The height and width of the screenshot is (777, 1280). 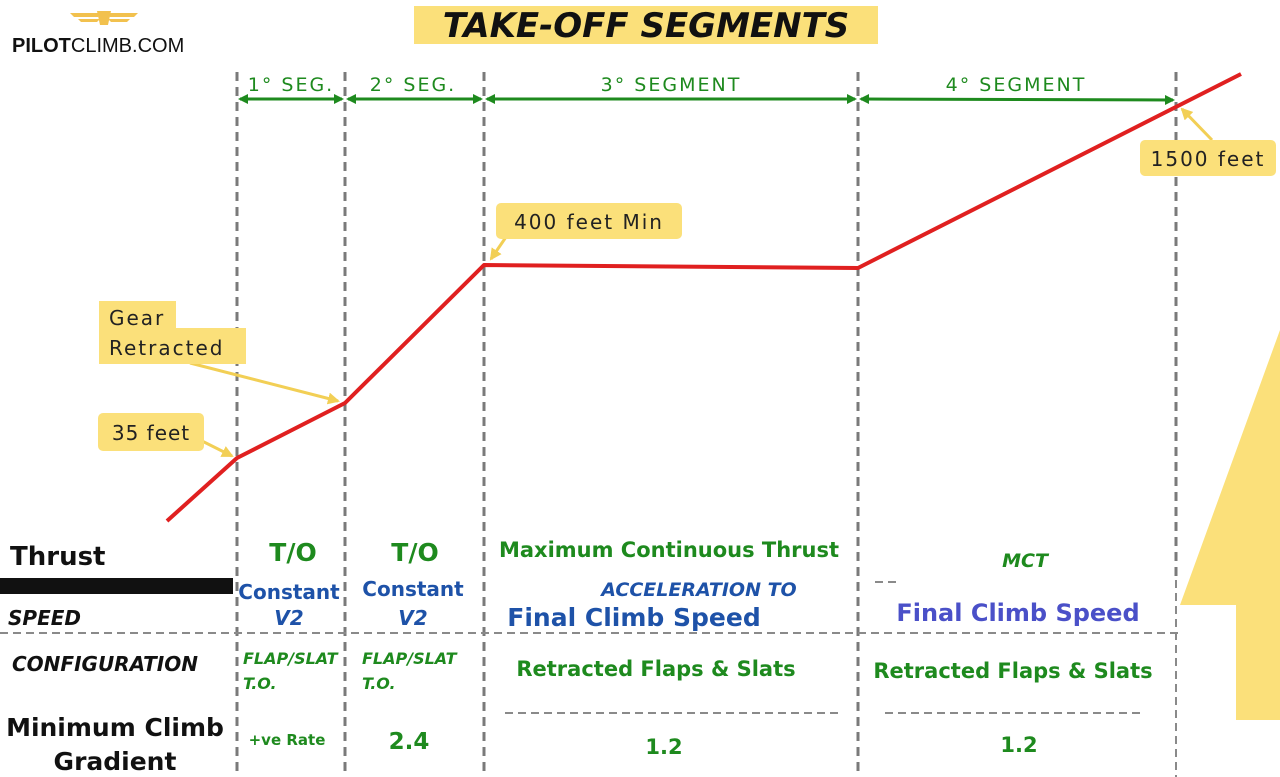 What do you see at coordinates (655, 669) in the screenshot?
I see `seg3-config: Retracted Flaps & Slats` at bounding box center [655, 669].